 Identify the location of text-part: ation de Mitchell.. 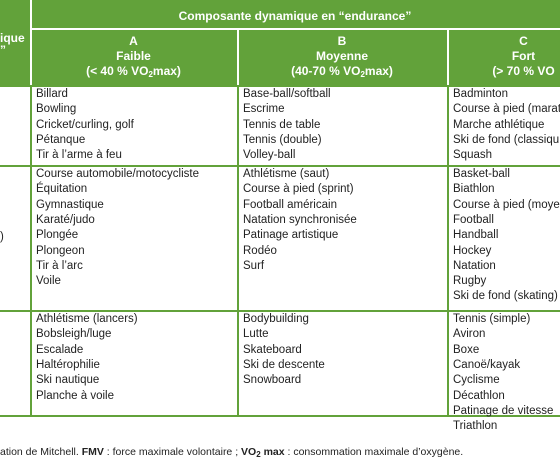
(41, 452).